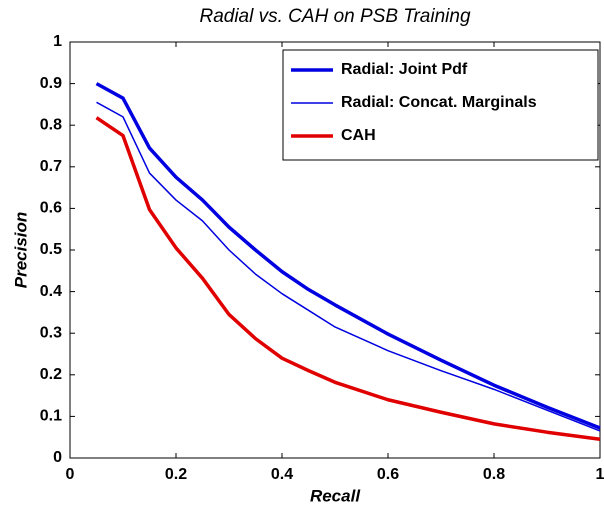 This screenshot has width=604, height=512. Describe the element at coordinates (51, 83) in the screenshot. I see `y-tick-label: 0.9` at that location.